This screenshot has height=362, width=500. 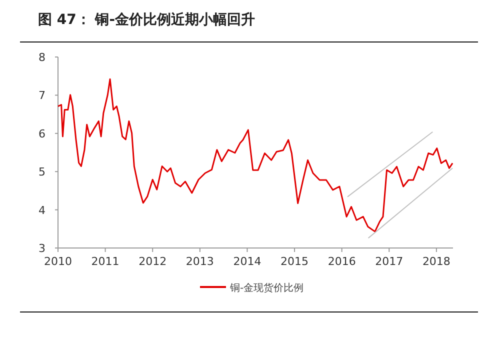 What do you see at coordinates (42, 95) in the screenshot?
I see `y-tick-label: 7` at bounding box center [42, 95].